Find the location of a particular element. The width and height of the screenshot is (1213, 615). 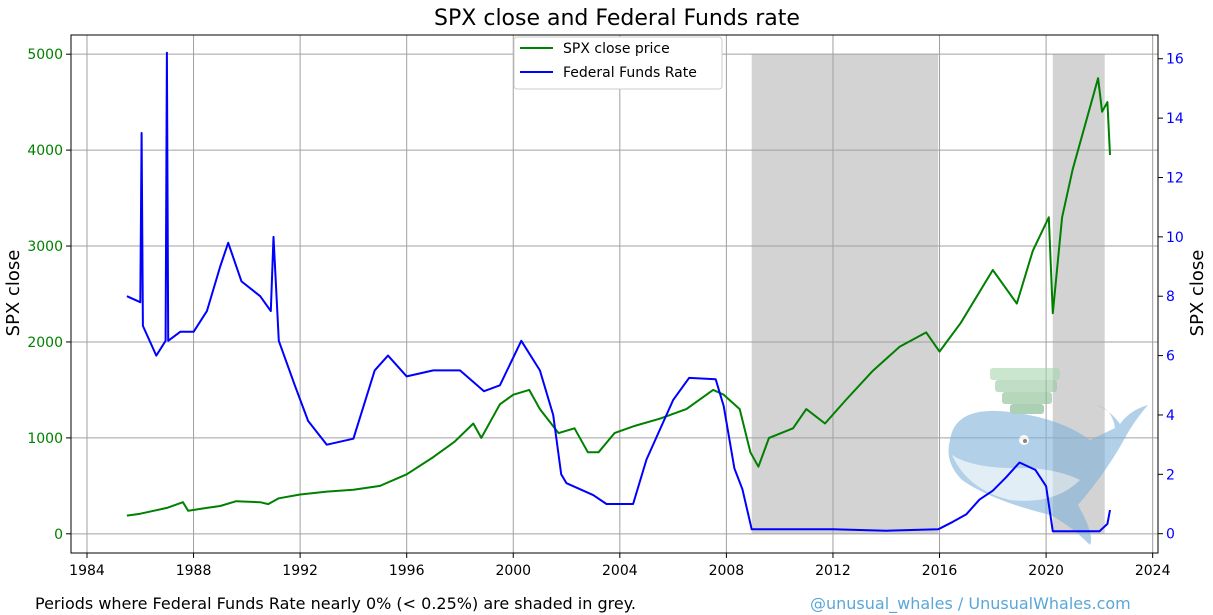

whale-logo is located at coordinates (1048, 456).